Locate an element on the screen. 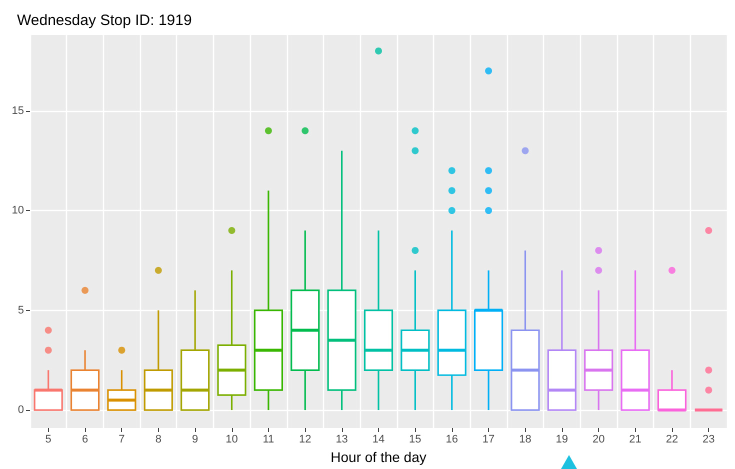 This screenshot has height=469, width=735. x-tick-label: 13 is located at coordinates (342, 440).